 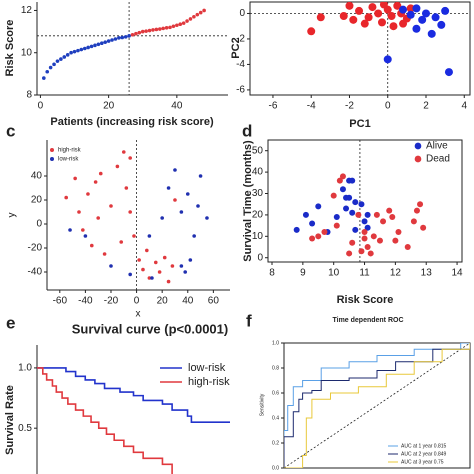 I want to click on y-tick-label: 20, so click(x=37, y=200).